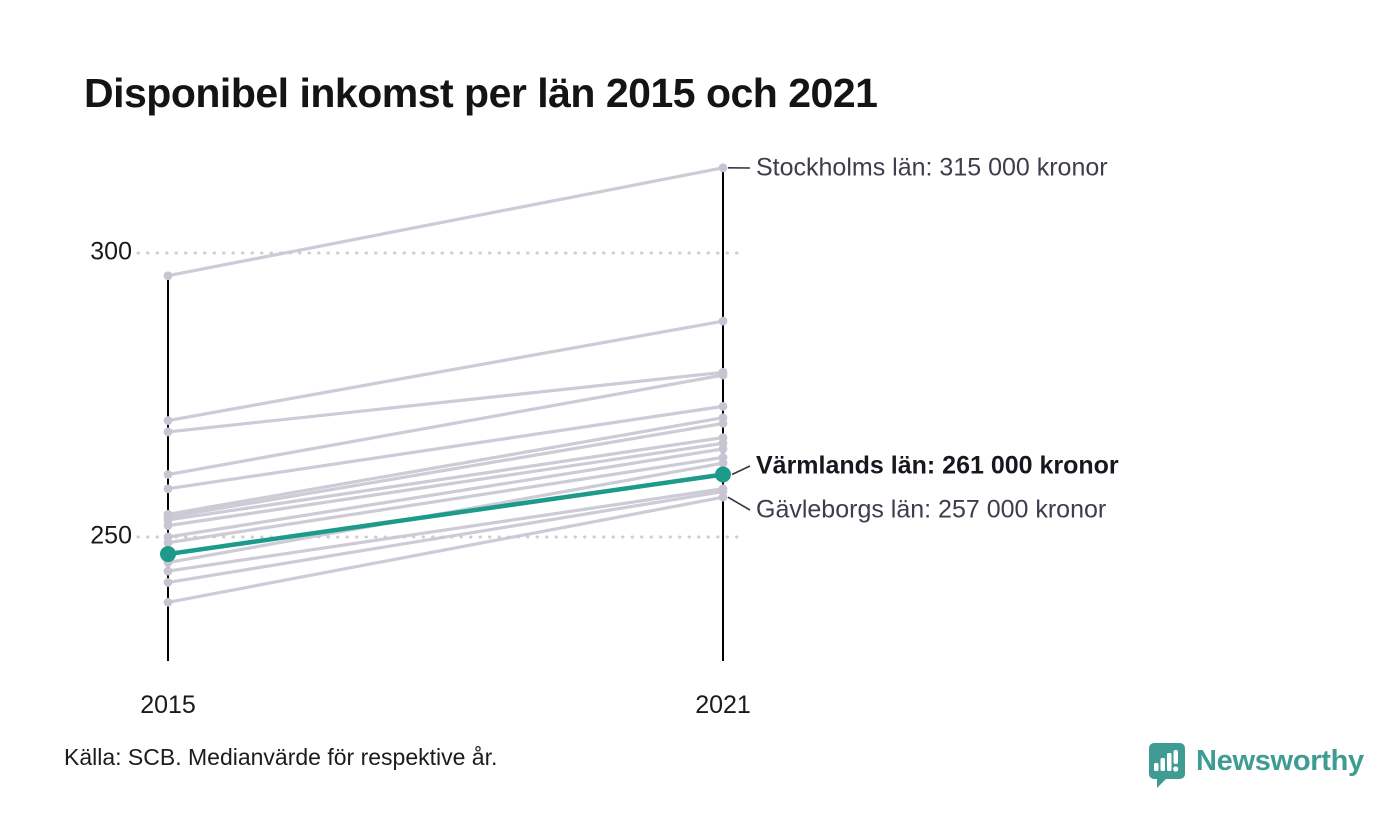 The width and height of the screenshot is (1400, 840). What do you see at coordinates (481, 93) in the screenshot?
I see `page-title: Disponibel inkomst per län 2015 och 2021` at bounding box center [481, 93].